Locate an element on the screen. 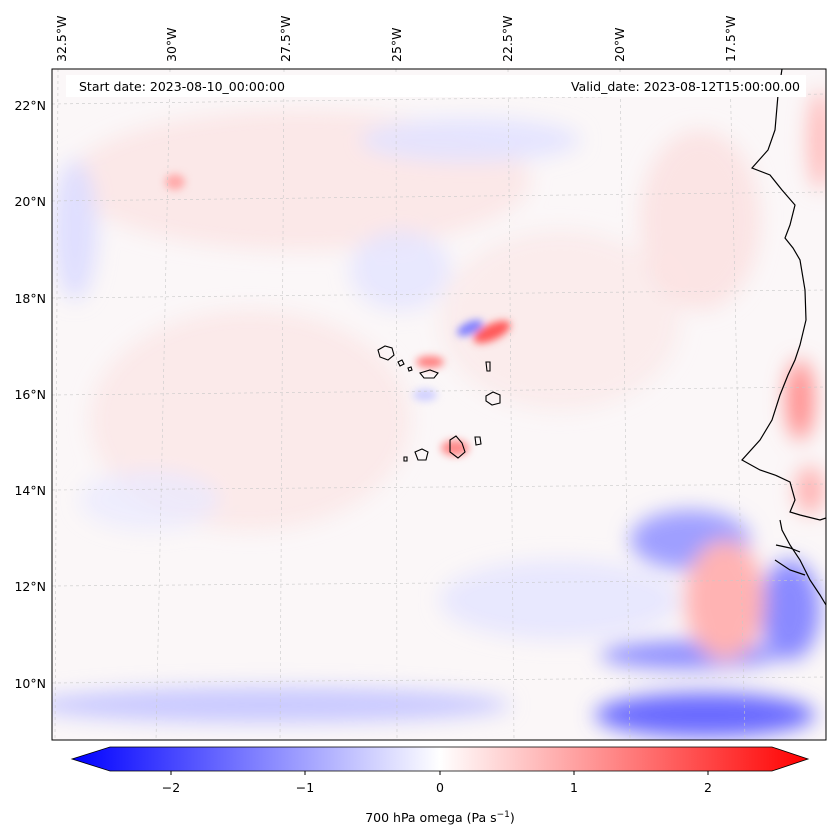 The width and height of the screenshot is (837, 839). lon-label: 30°W is located at coordinates (171, 44).